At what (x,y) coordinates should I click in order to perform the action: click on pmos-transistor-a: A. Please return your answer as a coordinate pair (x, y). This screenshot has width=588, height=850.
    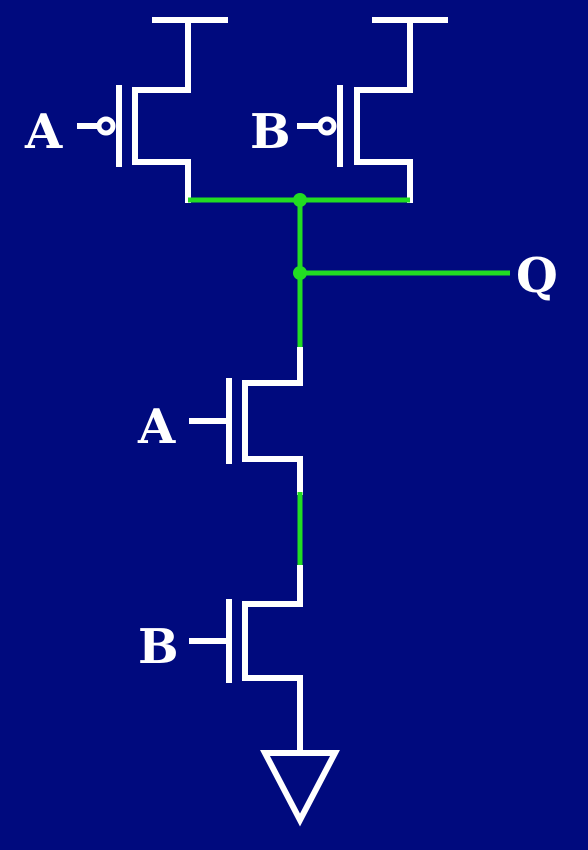
    Looking at the image, I should click on (126, 110).